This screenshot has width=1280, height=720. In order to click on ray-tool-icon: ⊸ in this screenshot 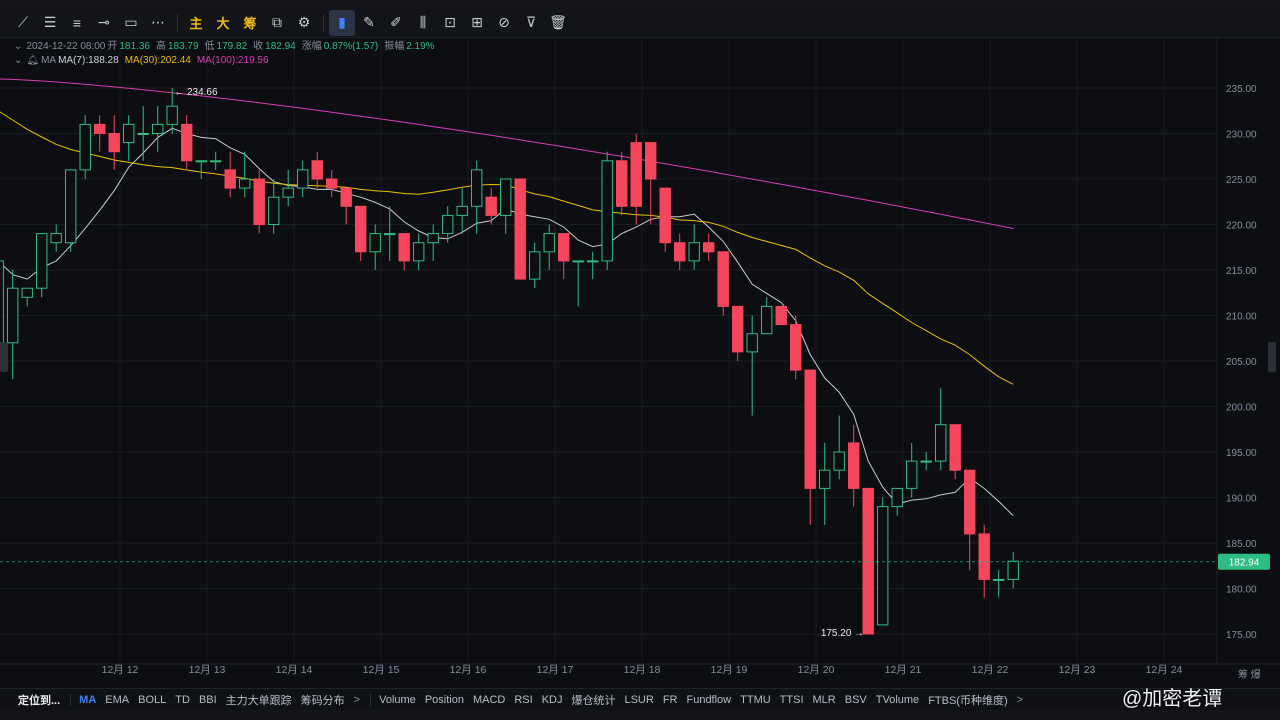, I will do `click(104, 22)`.